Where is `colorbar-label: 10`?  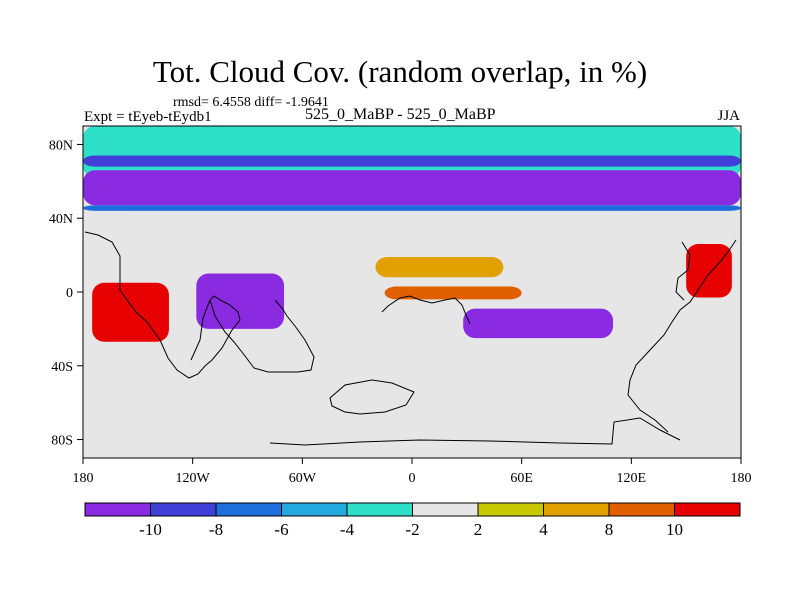
colorbar-label: 10 is located at coordinates (674, 529).